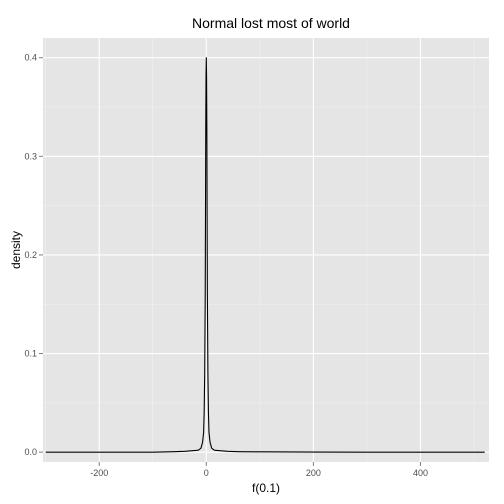 Image resolution: width=504 pixels, height=504 pixels. What do you see at coordinates (206, 473) in the screenshot?
I see `x-tick-label: 0` at bounding box center [206, 473].